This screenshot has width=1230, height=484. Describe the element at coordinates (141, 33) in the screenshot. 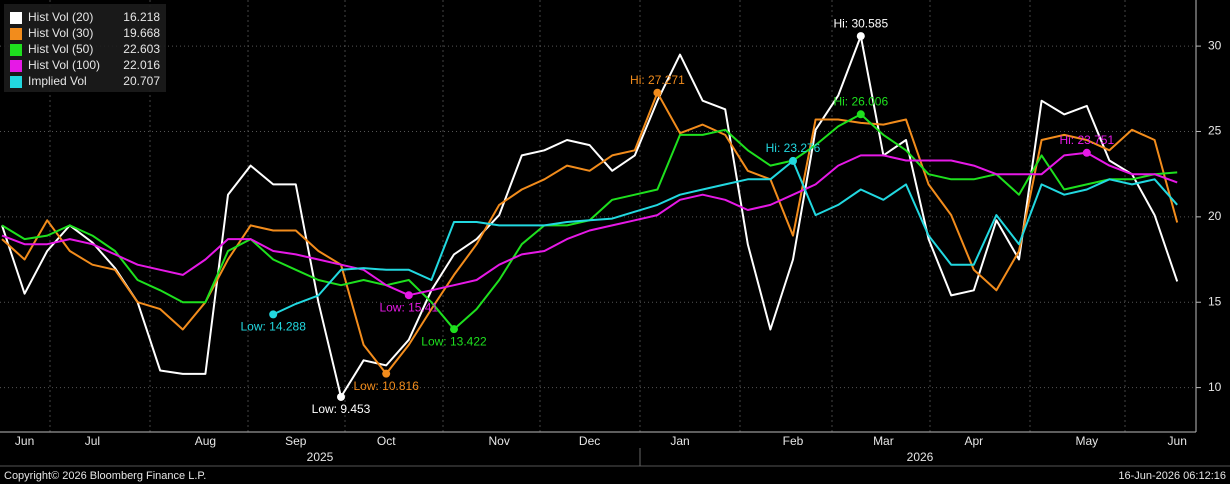

I see `legend-value: 19.668` at that location.